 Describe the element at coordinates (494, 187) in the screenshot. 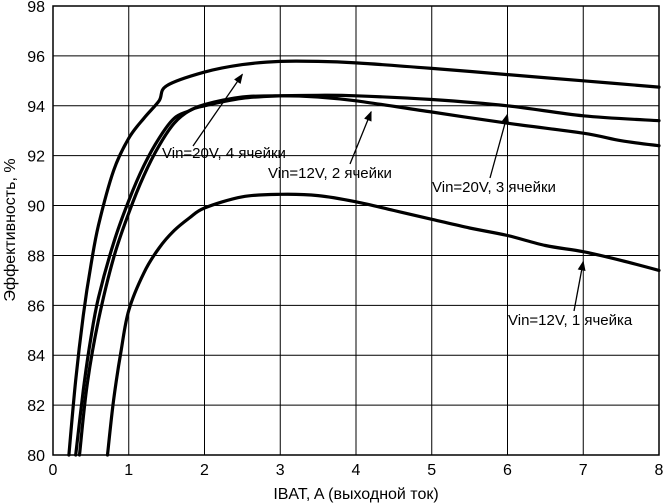

I see `annotation-label: Vin=20V, 3 ячейки` at that location.